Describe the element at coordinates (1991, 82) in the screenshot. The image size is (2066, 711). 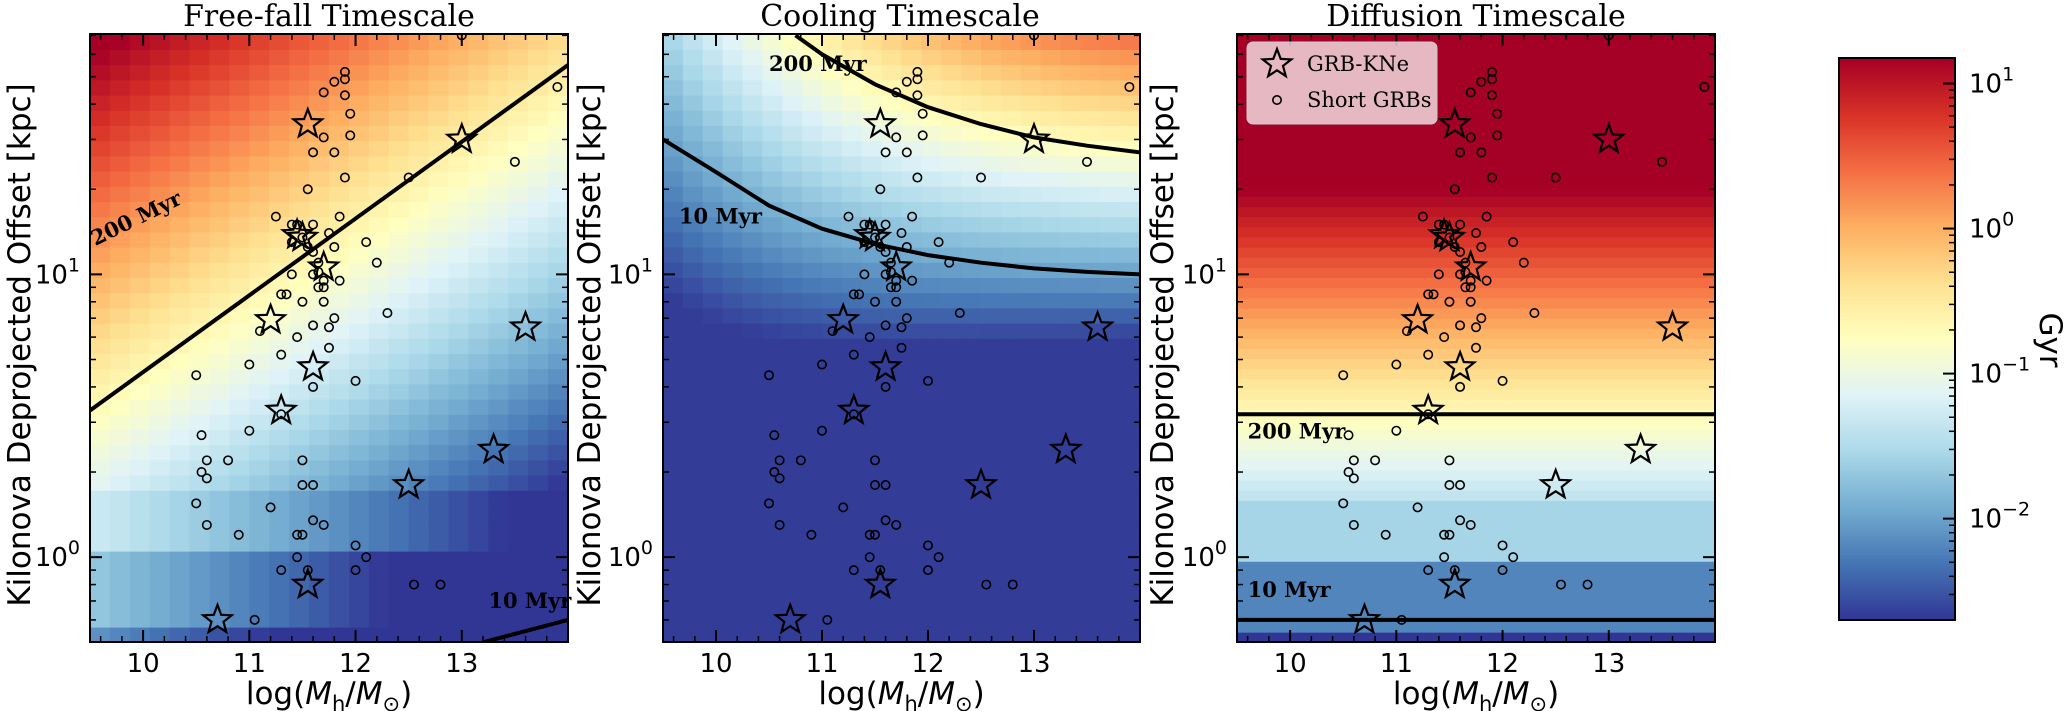
I see `colorbar-tick-label: 10¹` at that location.